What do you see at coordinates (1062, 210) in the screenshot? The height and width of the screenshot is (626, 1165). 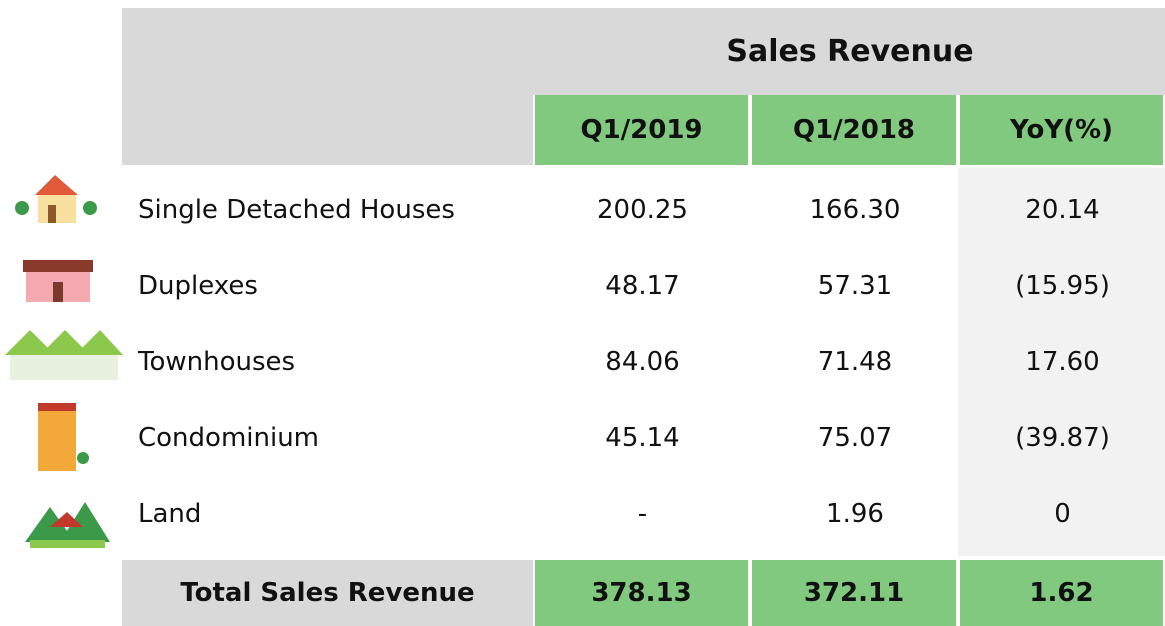 I see `cell-value: 20.14` at bounding box center [1062, 210].